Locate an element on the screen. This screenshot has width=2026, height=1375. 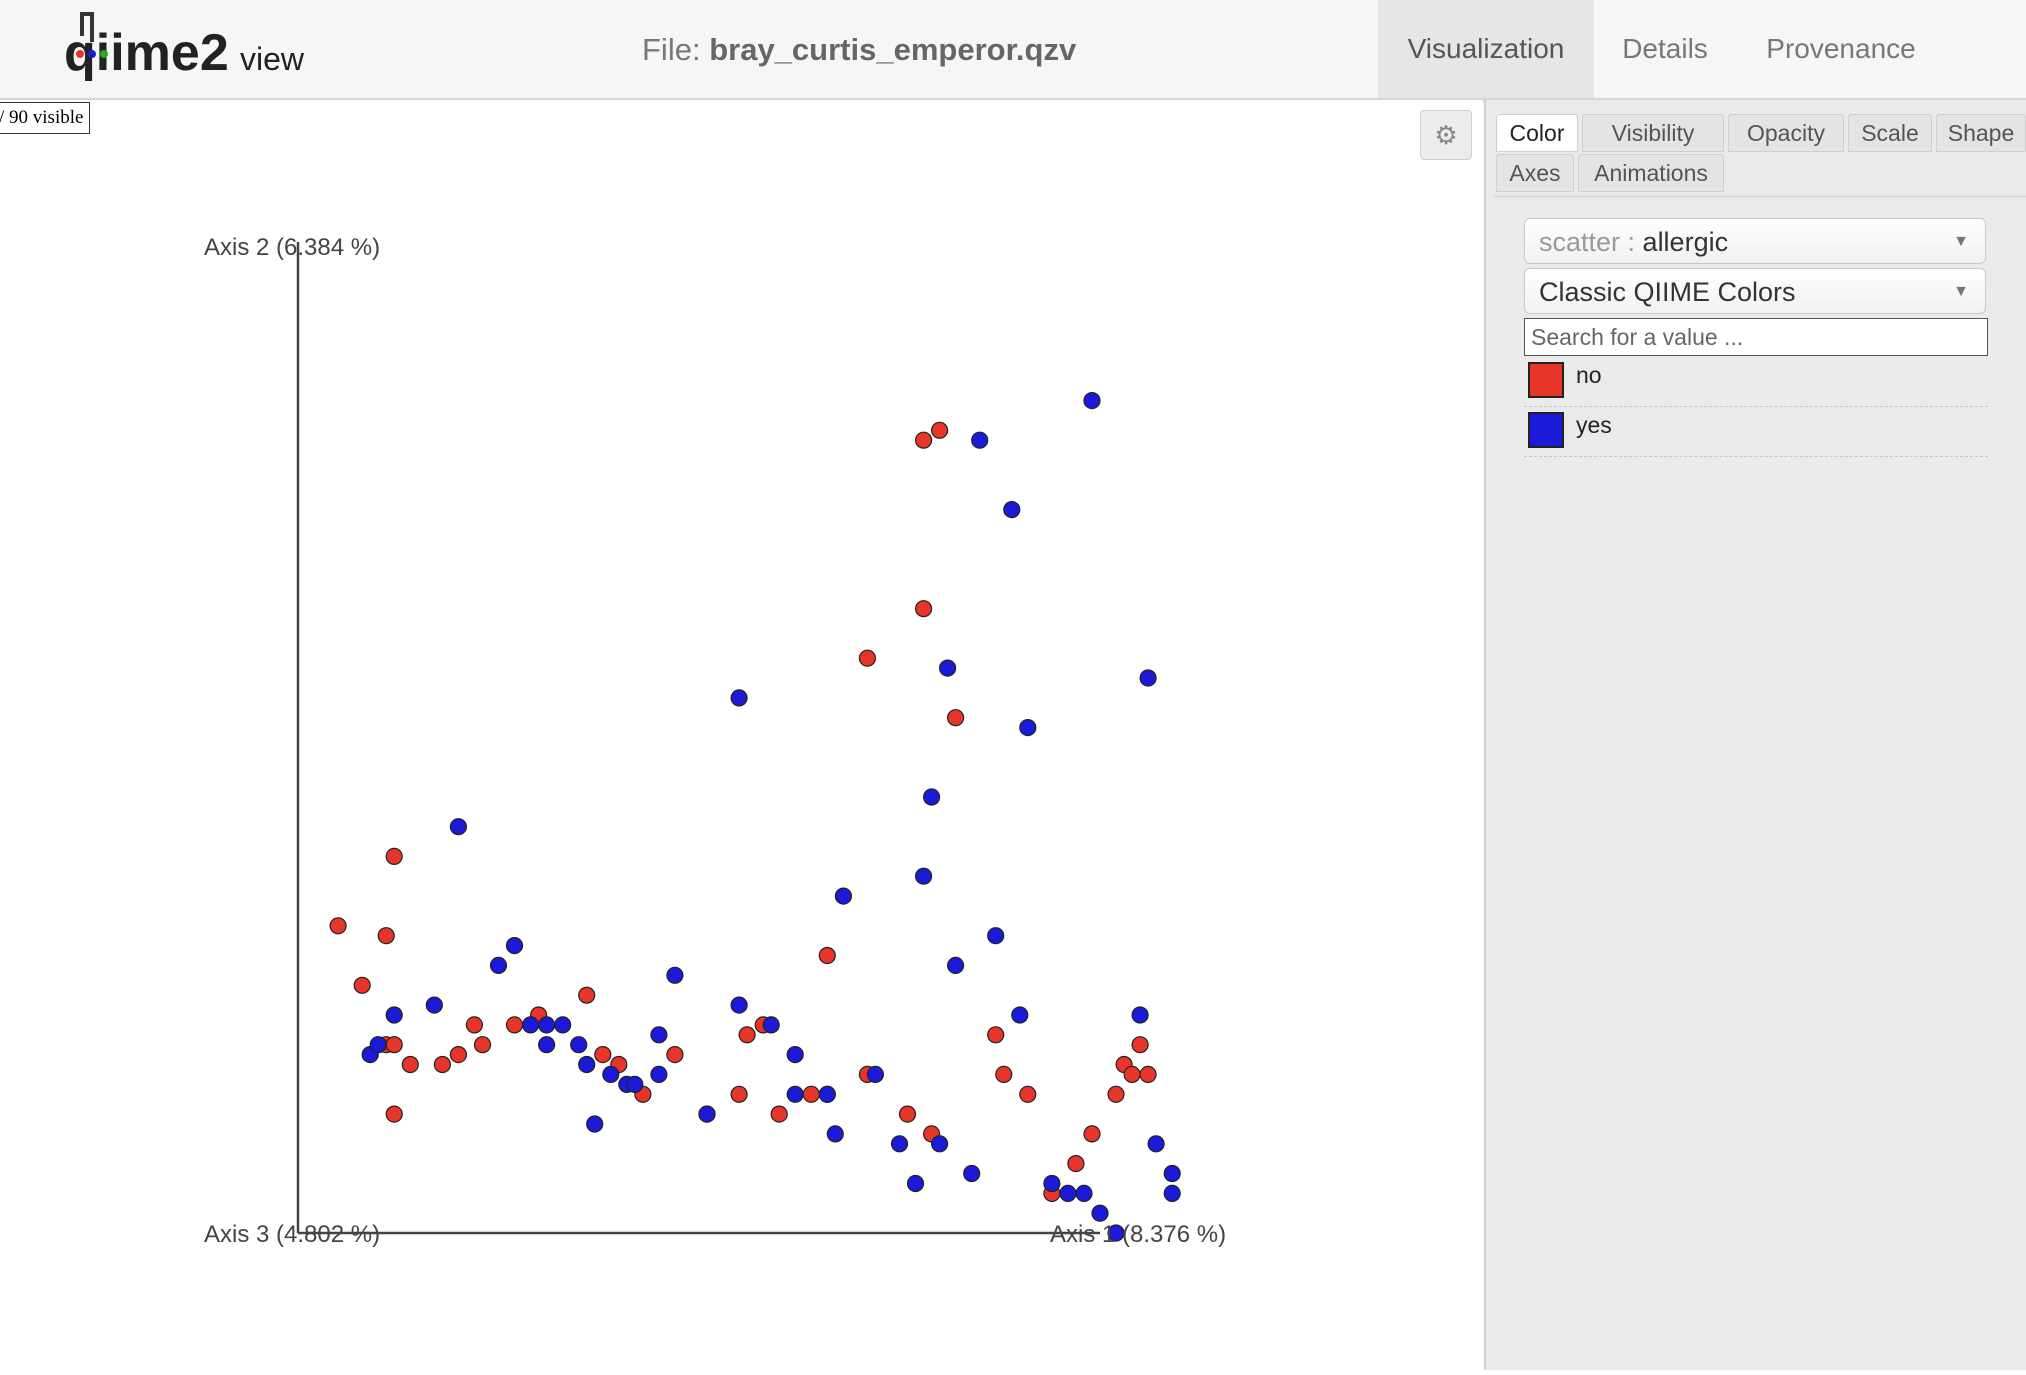
nav-visualization: Visualization is located at coordinates (1486, 49).